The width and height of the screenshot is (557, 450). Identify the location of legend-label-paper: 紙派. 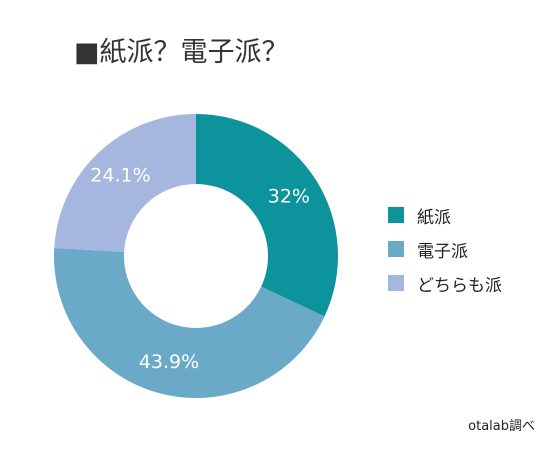
(434, 217).